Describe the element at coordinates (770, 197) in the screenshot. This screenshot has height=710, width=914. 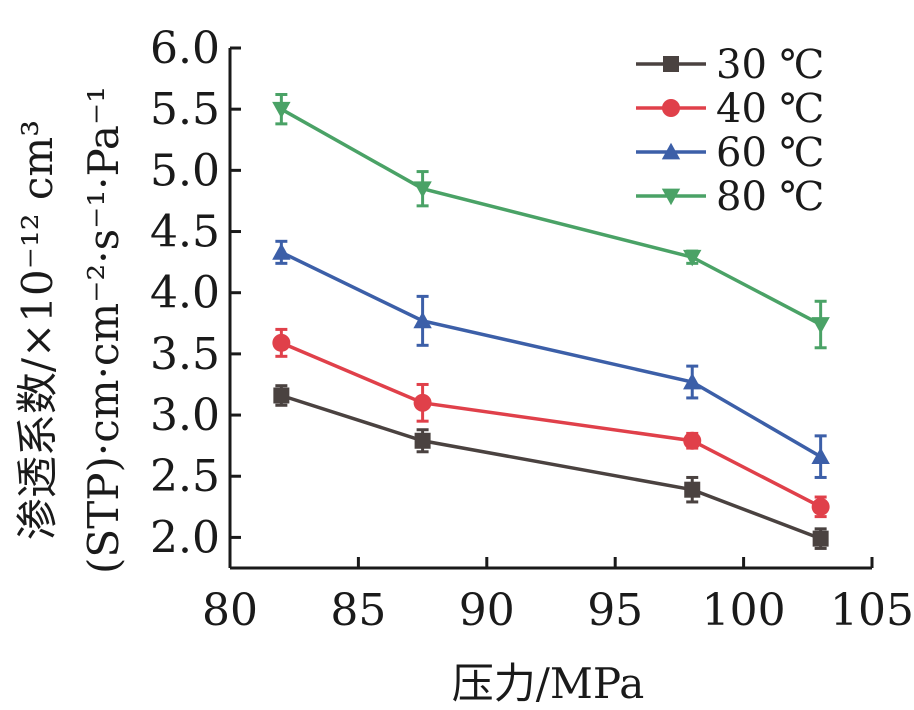
I see `legend-label: 80 ℃` at that location.